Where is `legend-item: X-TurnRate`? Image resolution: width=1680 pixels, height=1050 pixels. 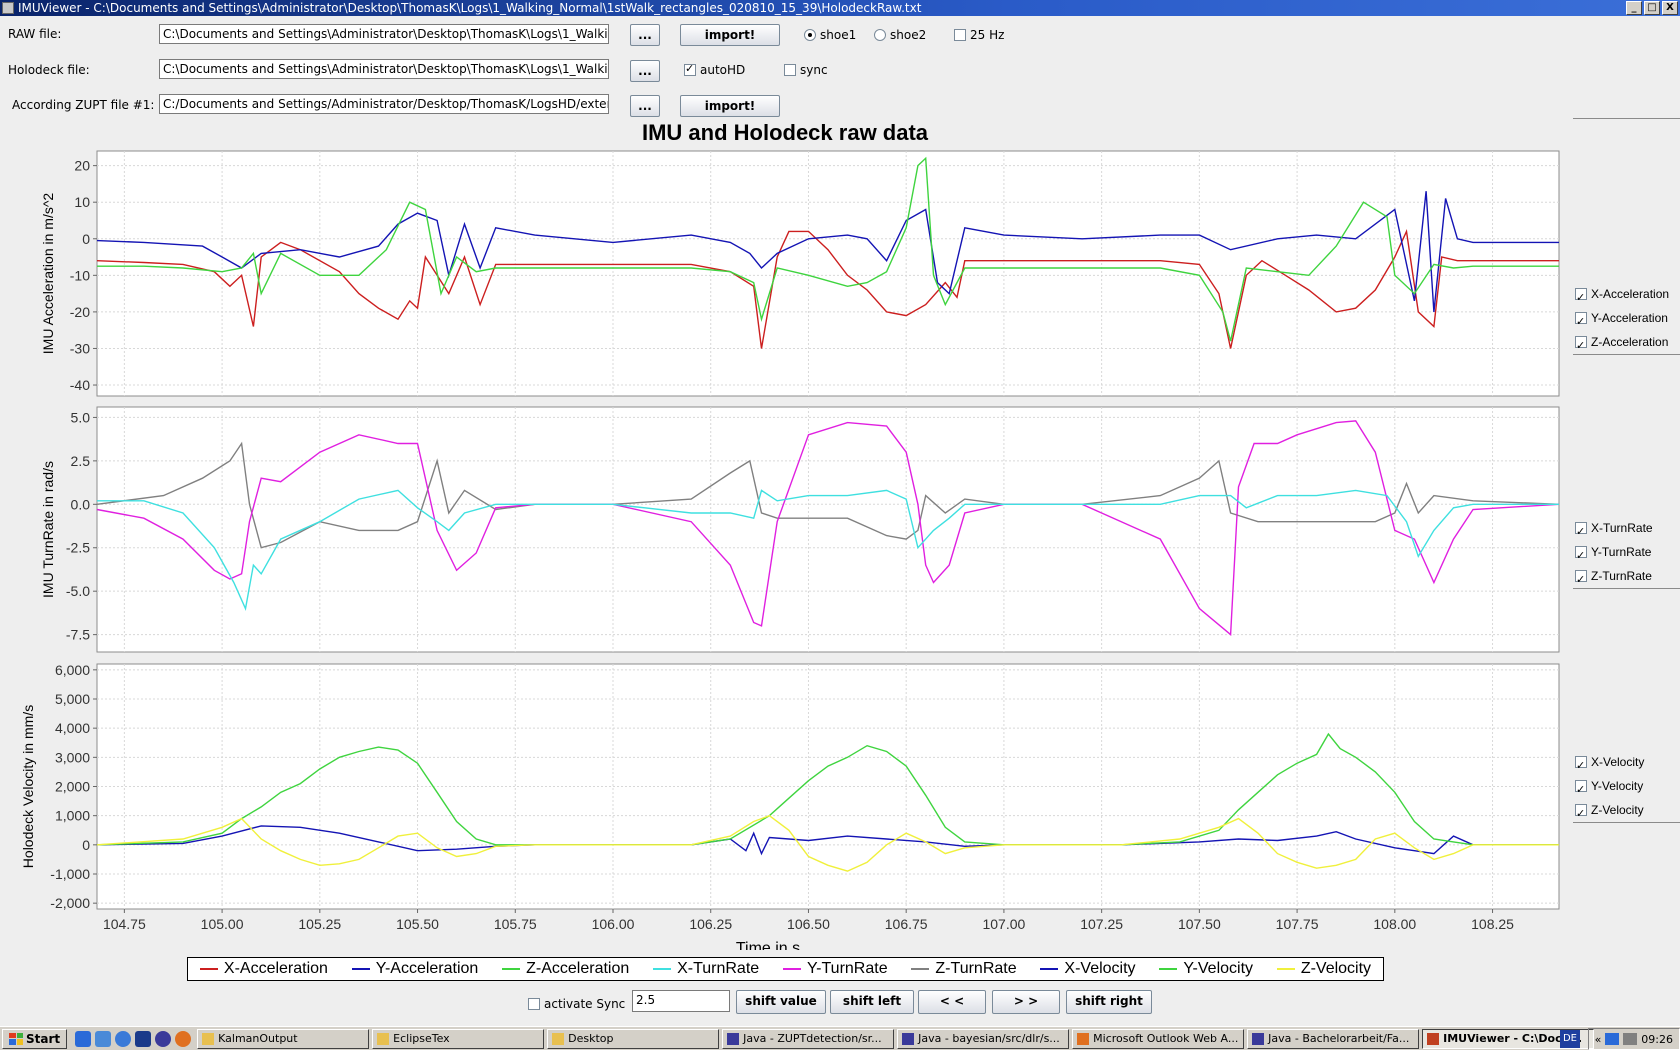 legend-item: X-TurnRate is located at coordinates (706, 969).